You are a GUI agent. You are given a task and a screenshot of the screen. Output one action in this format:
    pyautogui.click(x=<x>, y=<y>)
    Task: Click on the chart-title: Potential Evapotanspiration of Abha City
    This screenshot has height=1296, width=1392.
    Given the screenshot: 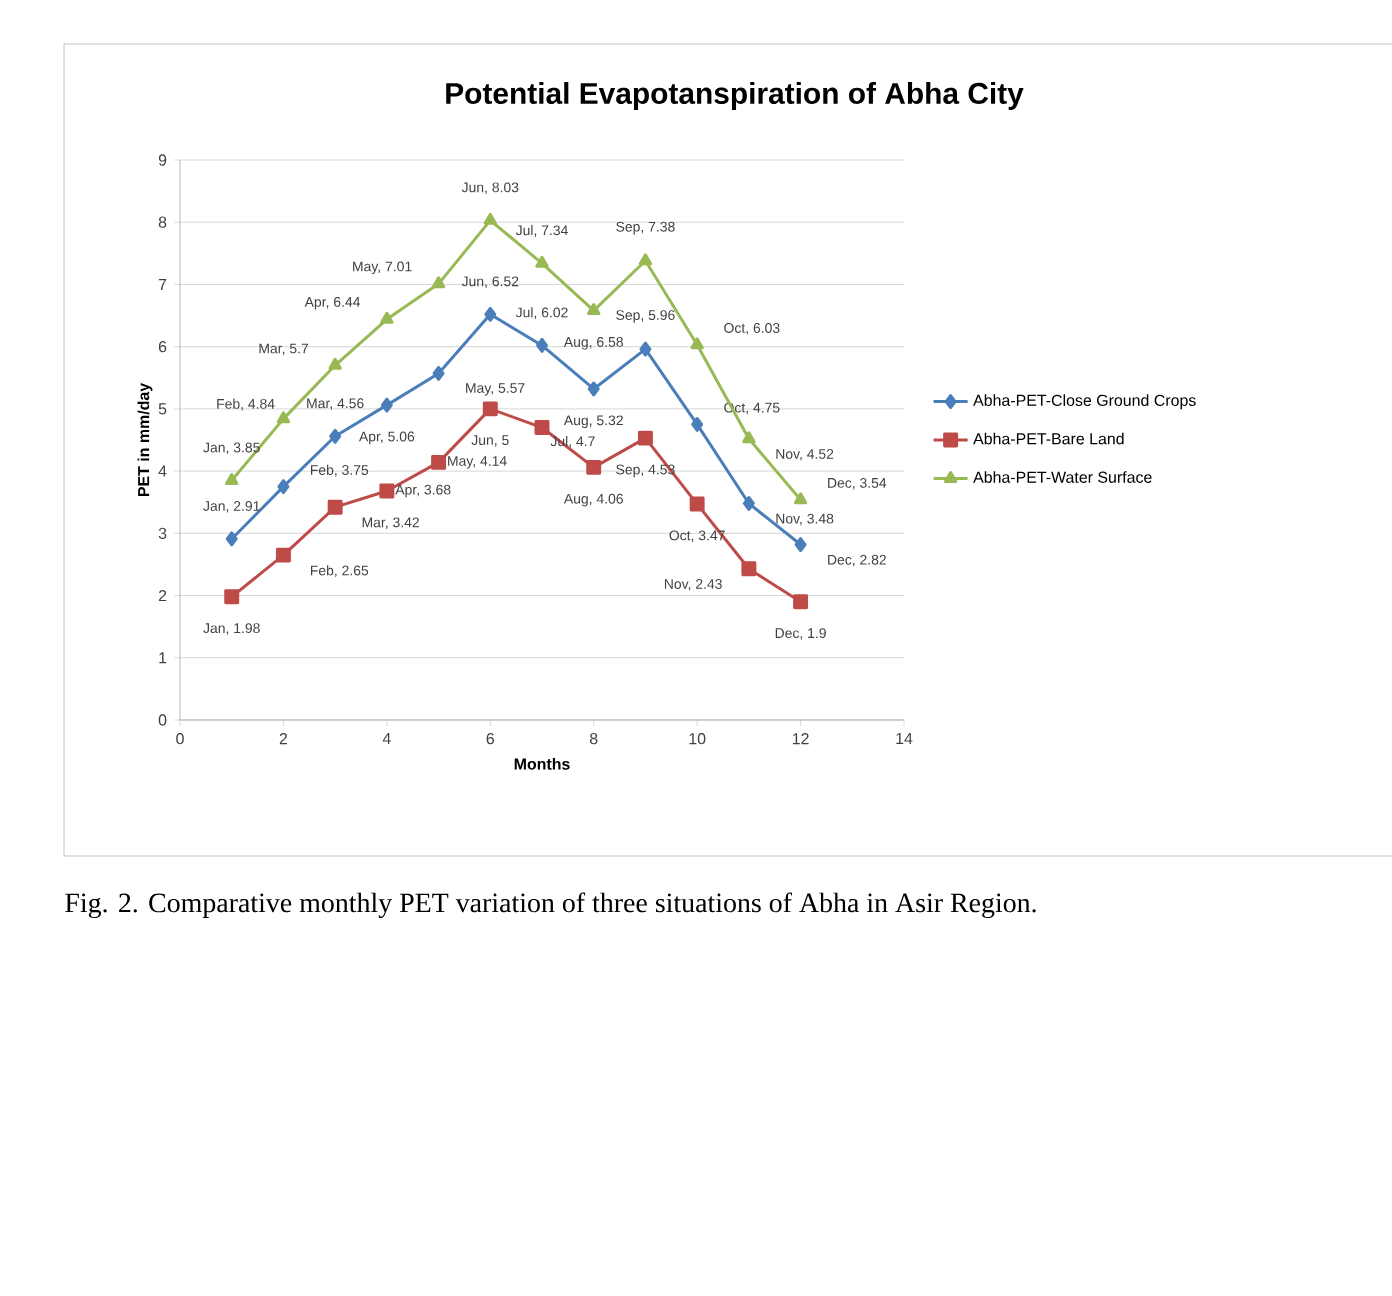 What is the action you would take?
    pyautogui.click(x=735, y=96)
    